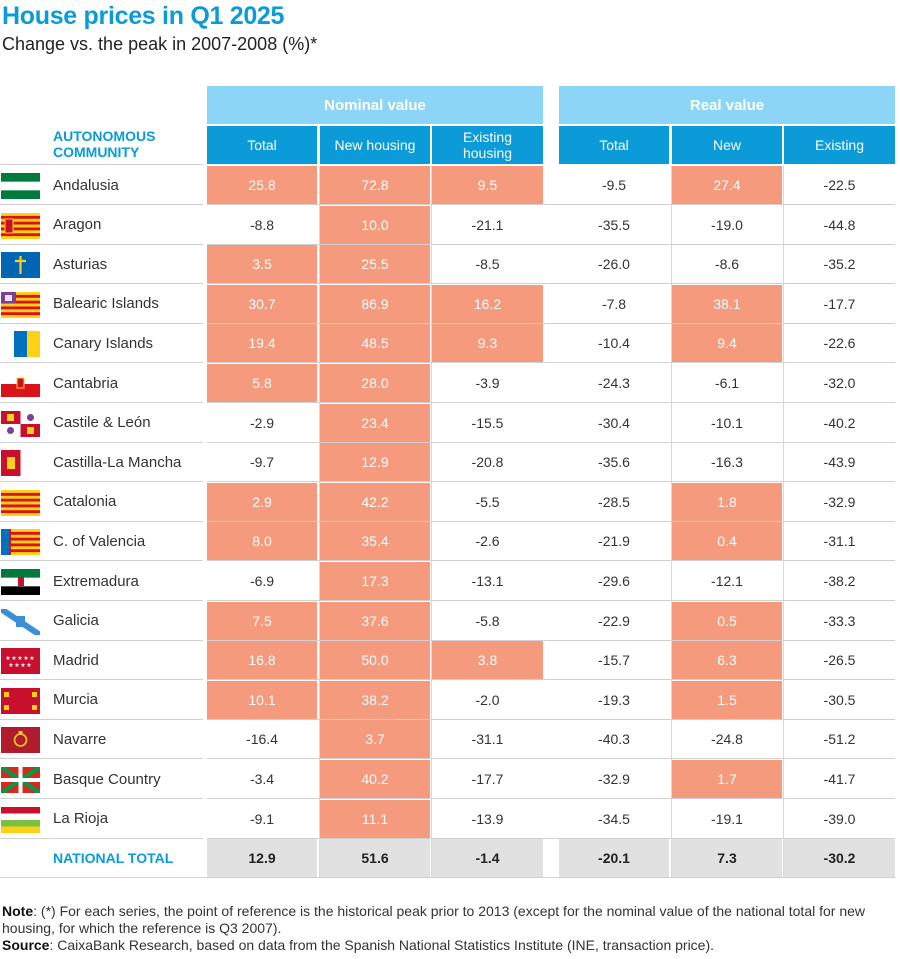 This screenshot has width=900, height=959. I want to click on table-row: Cantabria 5.8 28.0 -3.9 -24.3 -6.1 -32.0, so click(450, 384).